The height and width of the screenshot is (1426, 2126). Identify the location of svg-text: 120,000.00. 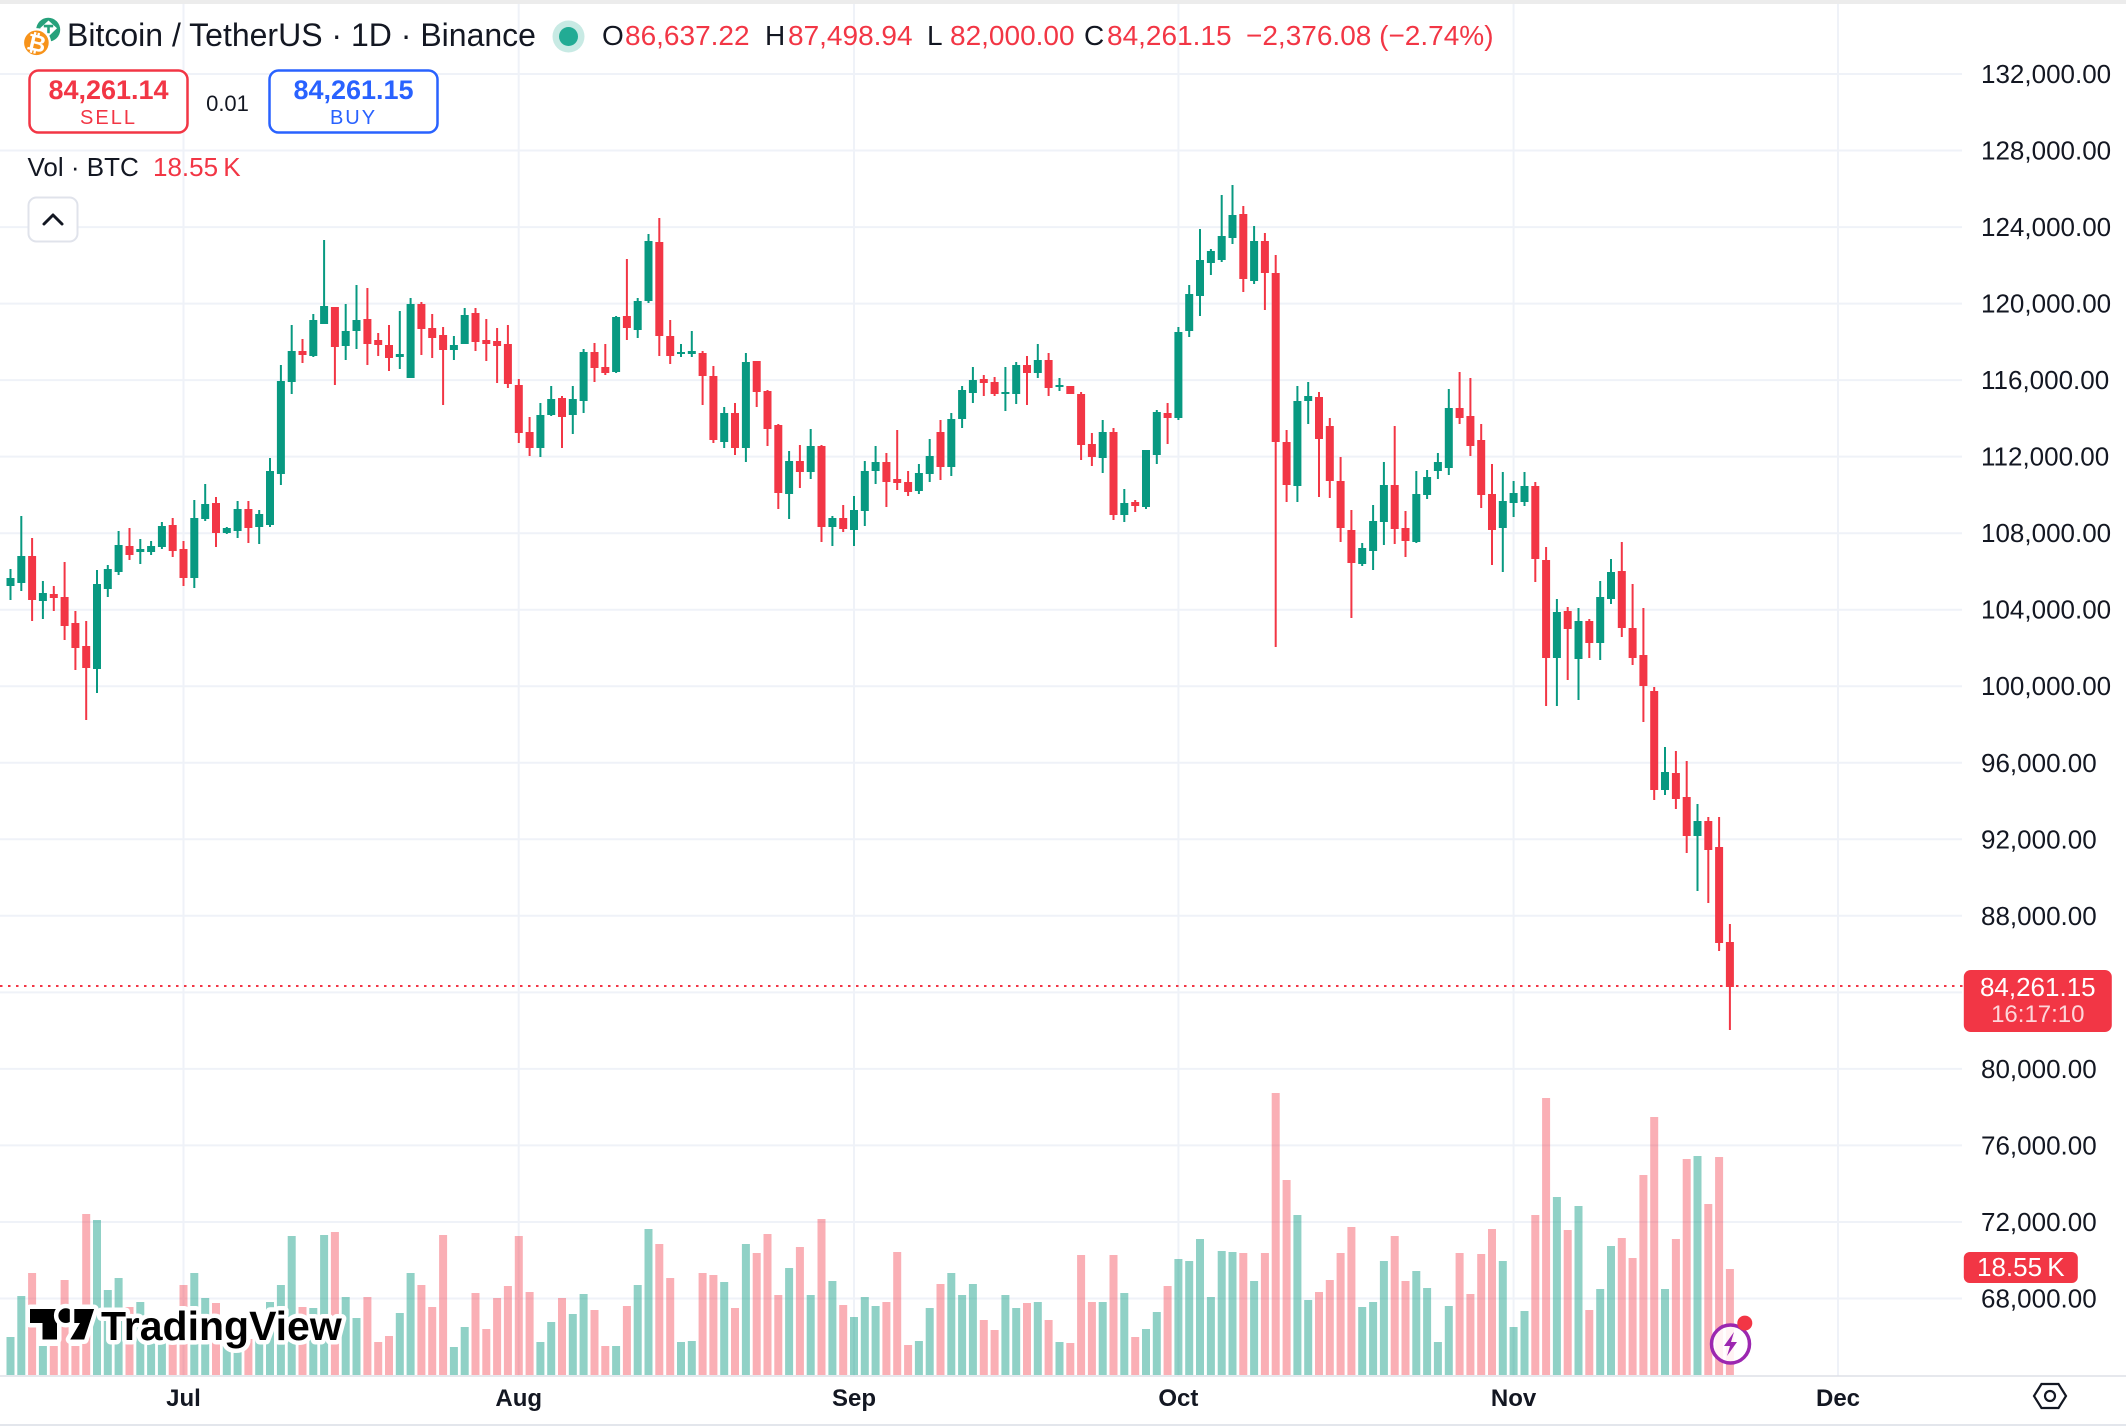
(2046, 304).